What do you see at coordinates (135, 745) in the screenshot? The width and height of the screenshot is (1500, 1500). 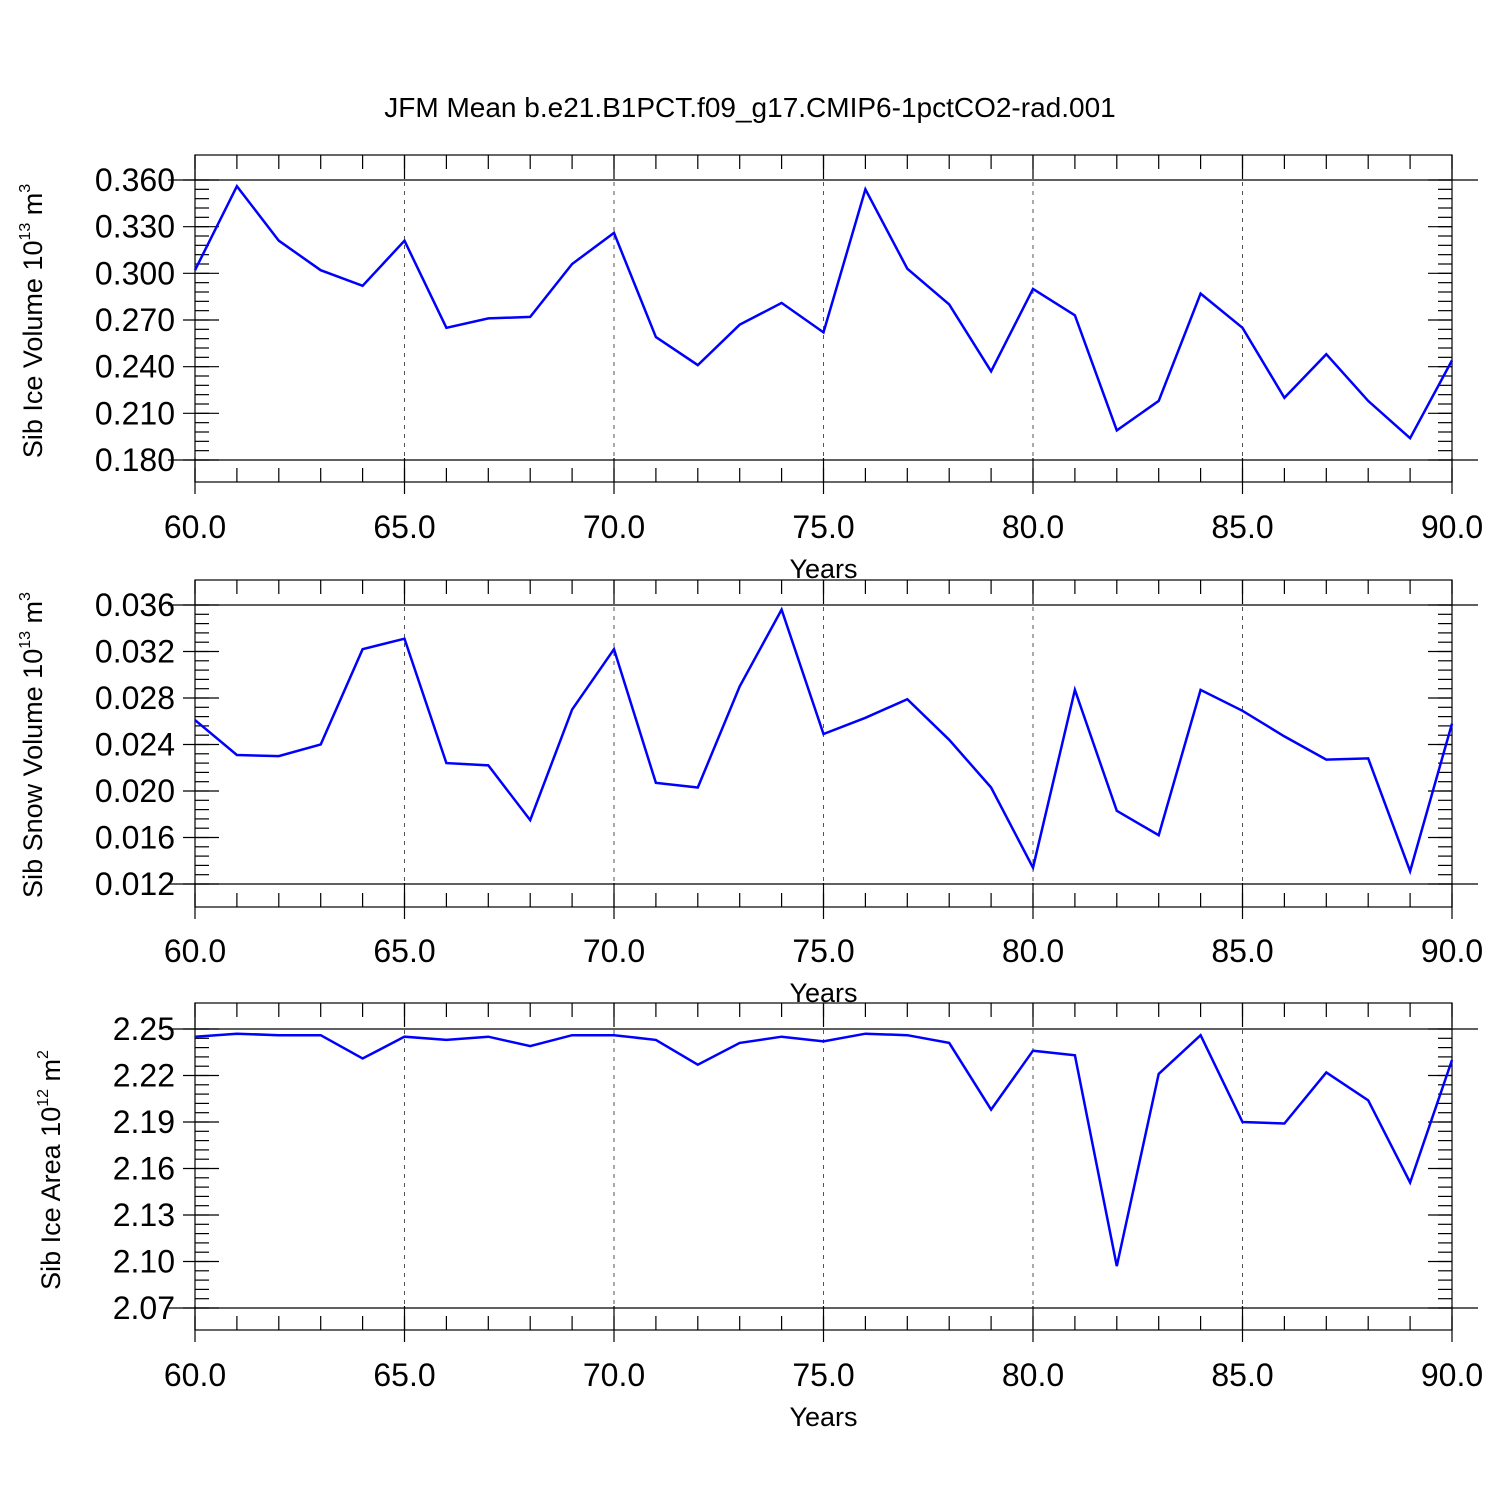 I see `y-tick-label: 0.024` at bounding box center [135, 745].